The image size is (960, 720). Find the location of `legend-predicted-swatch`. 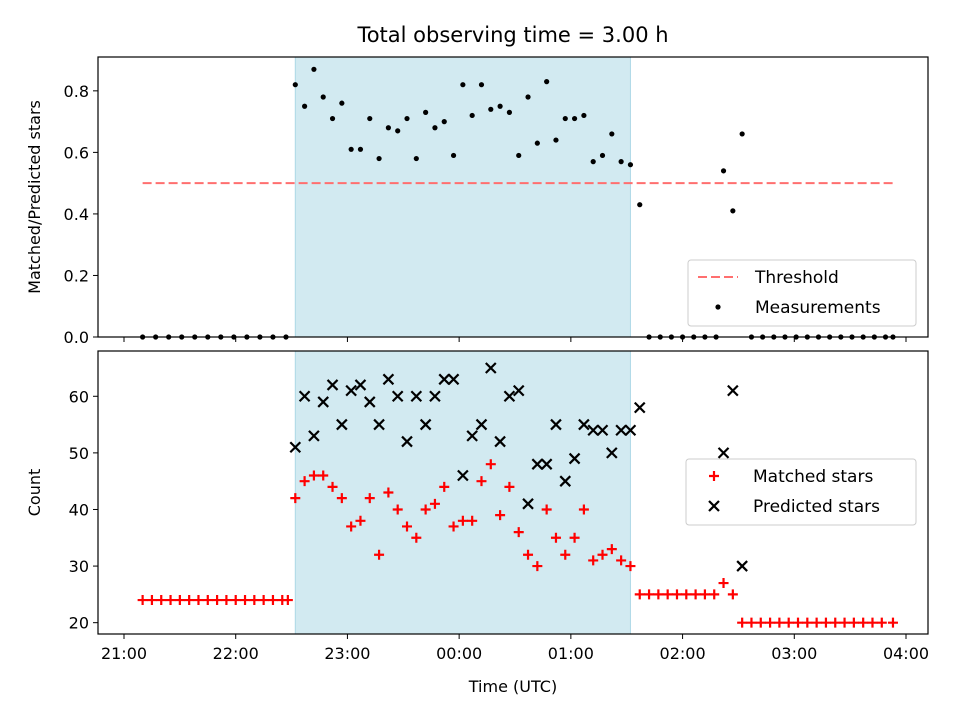

legend-predicted-swatch is located at coordinates (714, 506).